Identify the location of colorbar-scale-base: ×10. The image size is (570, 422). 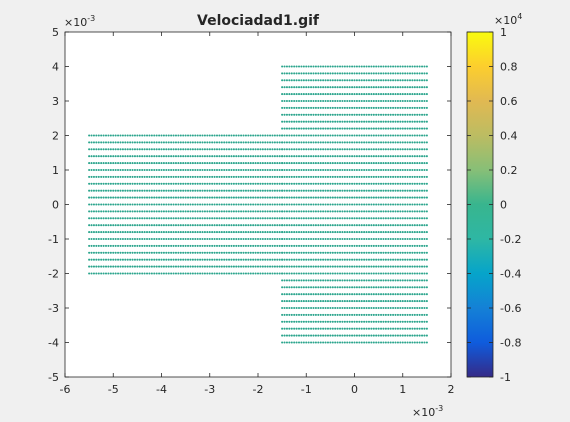
(505, 20).